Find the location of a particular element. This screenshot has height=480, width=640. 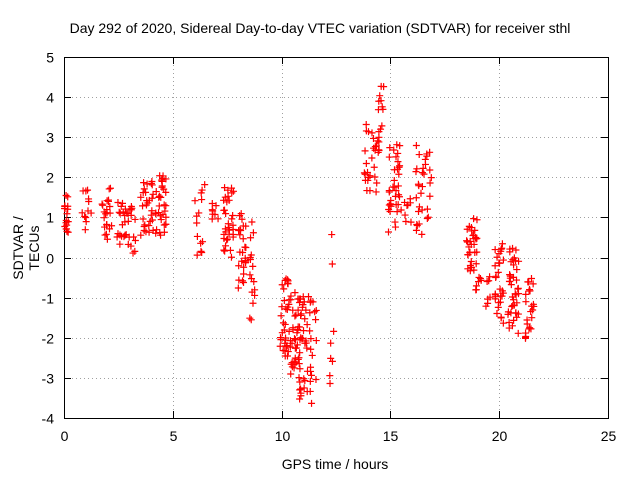

y-tick-label: -2 is located at coordinates (48, 339).